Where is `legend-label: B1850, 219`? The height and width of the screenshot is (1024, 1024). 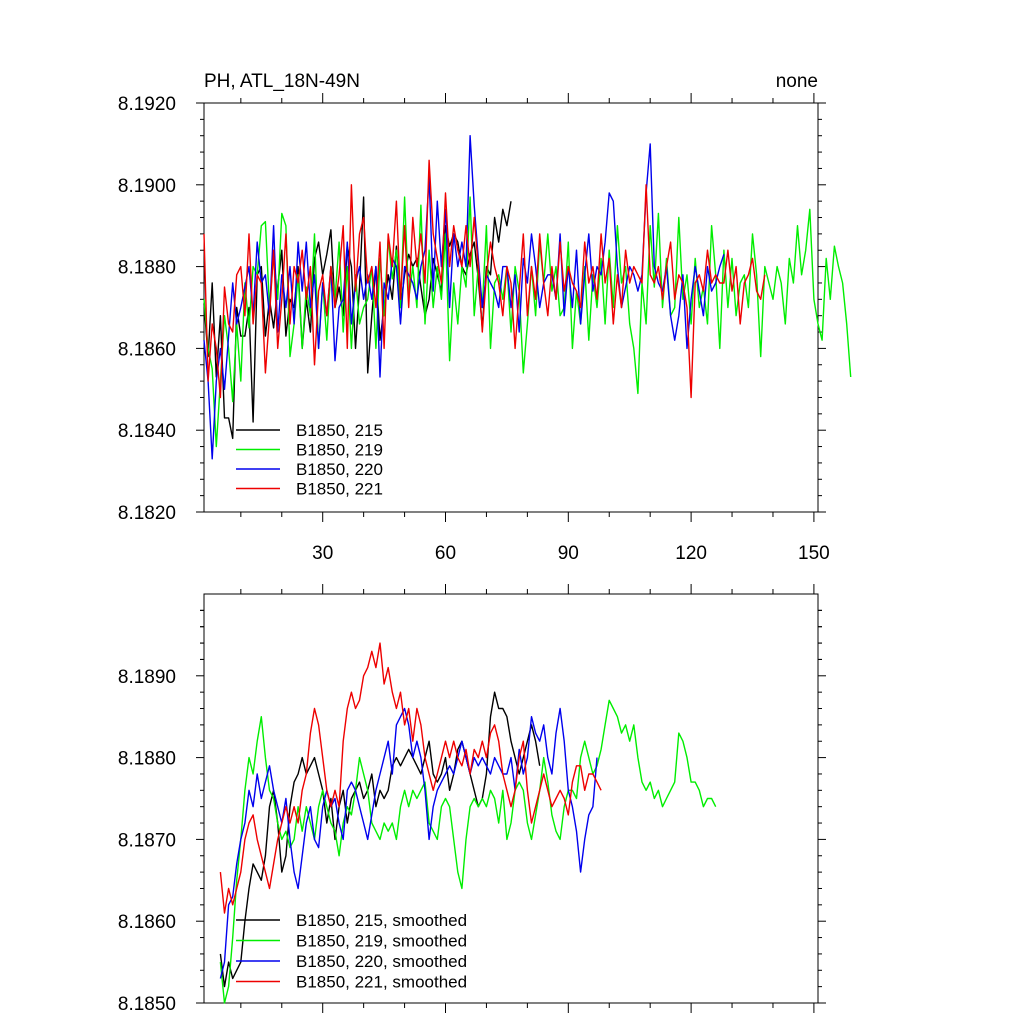
legend-label: B1850, 219 is located at coordinates (339, 450).